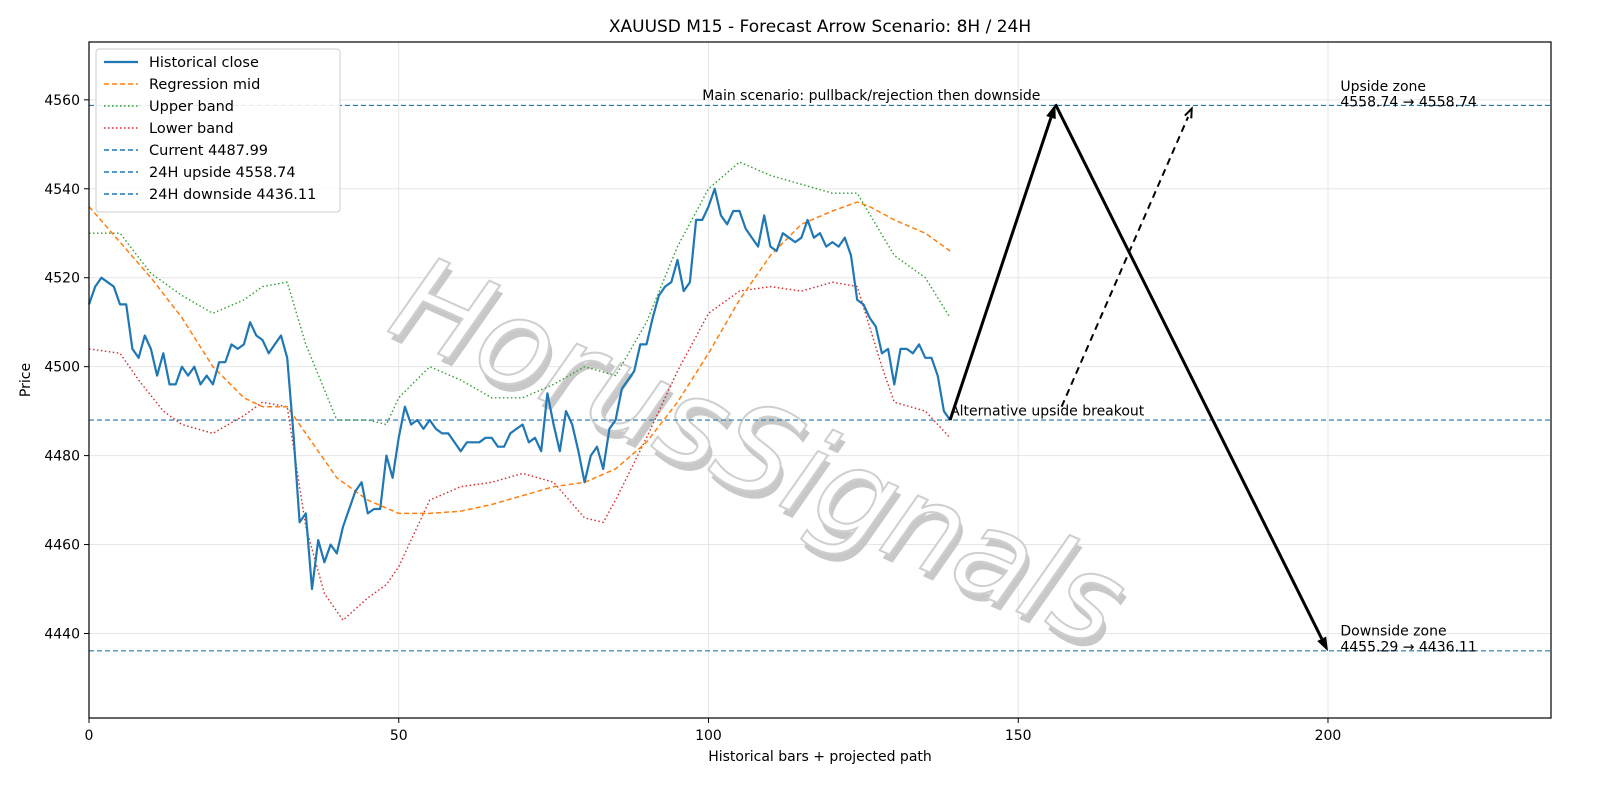  What do you see at coordinates (399, 736) in the screenshot?
I see `x-tick-label: 50` at bounding box center [399, 736].